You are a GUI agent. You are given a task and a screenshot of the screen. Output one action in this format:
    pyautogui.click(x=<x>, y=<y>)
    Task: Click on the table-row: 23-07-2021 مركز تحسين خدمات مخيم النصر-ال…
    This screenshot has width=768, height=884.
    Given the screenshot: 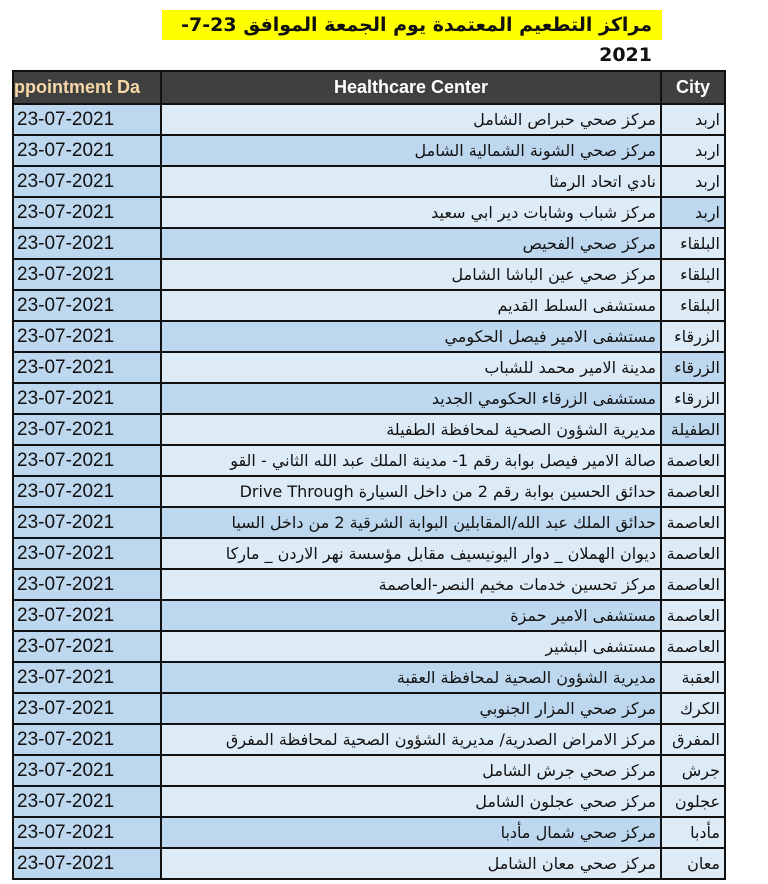 What is the action you would take?
    pyautogui.click(x=369, y=584)
    